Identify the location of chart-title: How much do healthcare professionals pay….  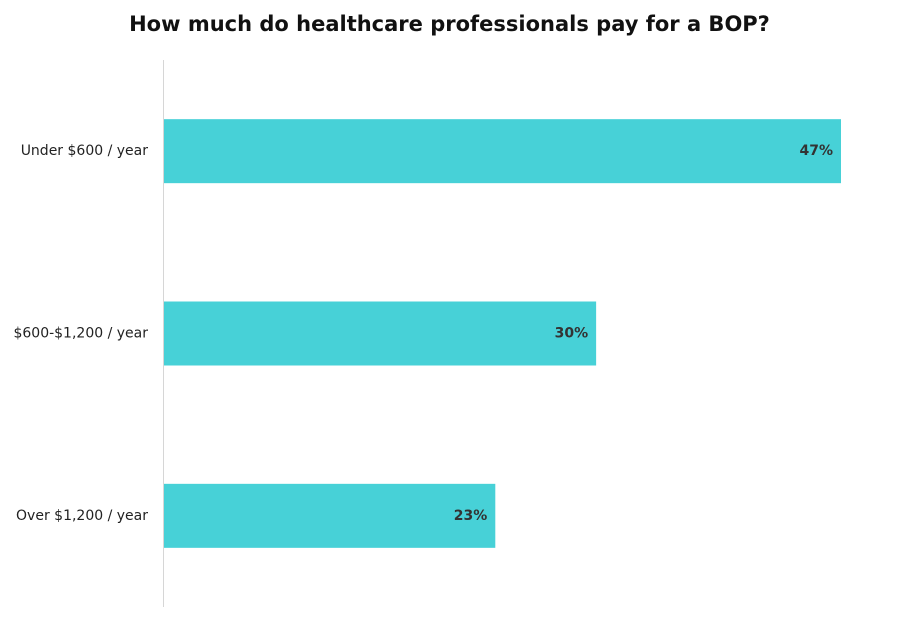
(449, 24).